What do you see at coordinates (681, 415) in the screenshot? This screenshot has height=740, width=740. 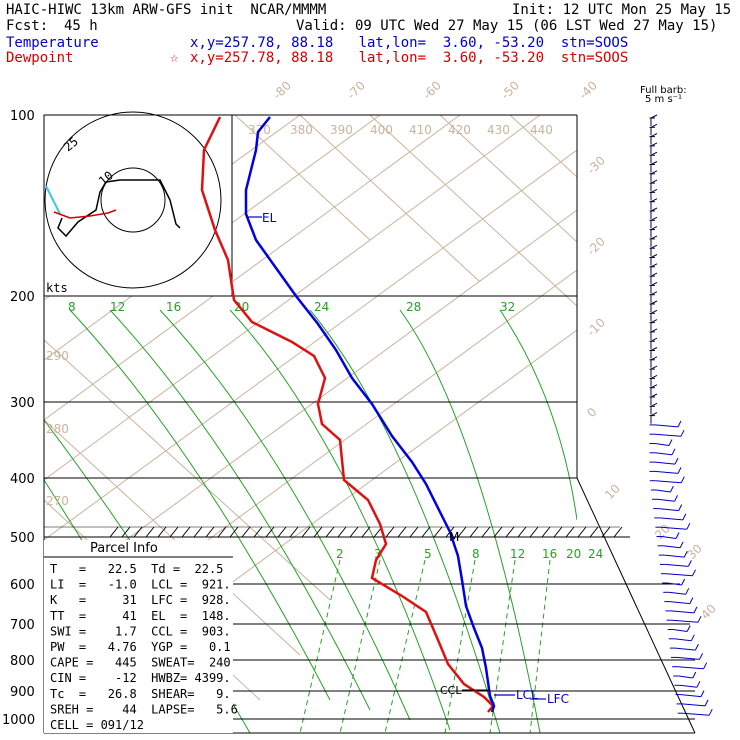 I see `wind-barbs` at bounding box center [681, 415].